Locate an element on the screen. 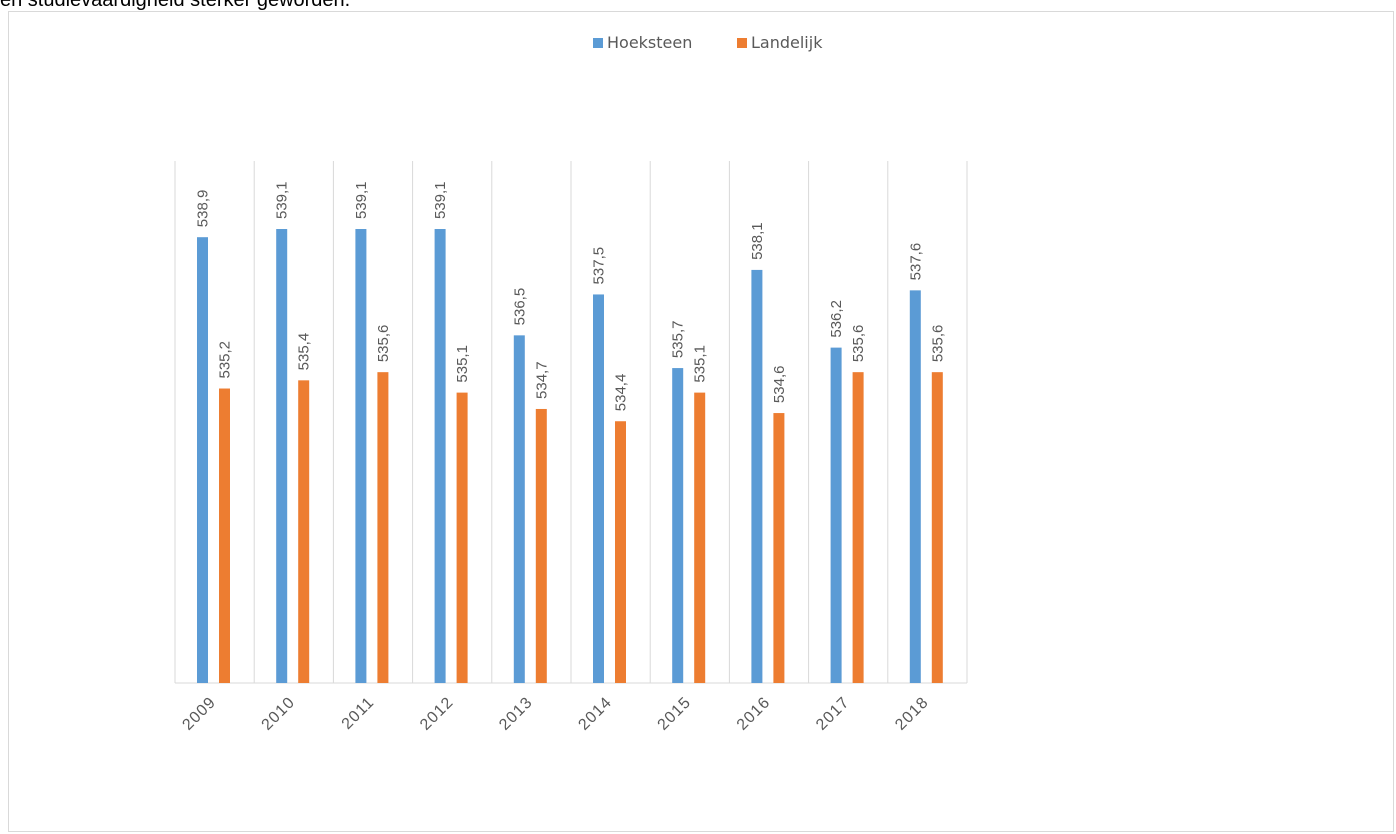  data-label-landelijk-2013: 534,7 is located at coordinates (541, 380).